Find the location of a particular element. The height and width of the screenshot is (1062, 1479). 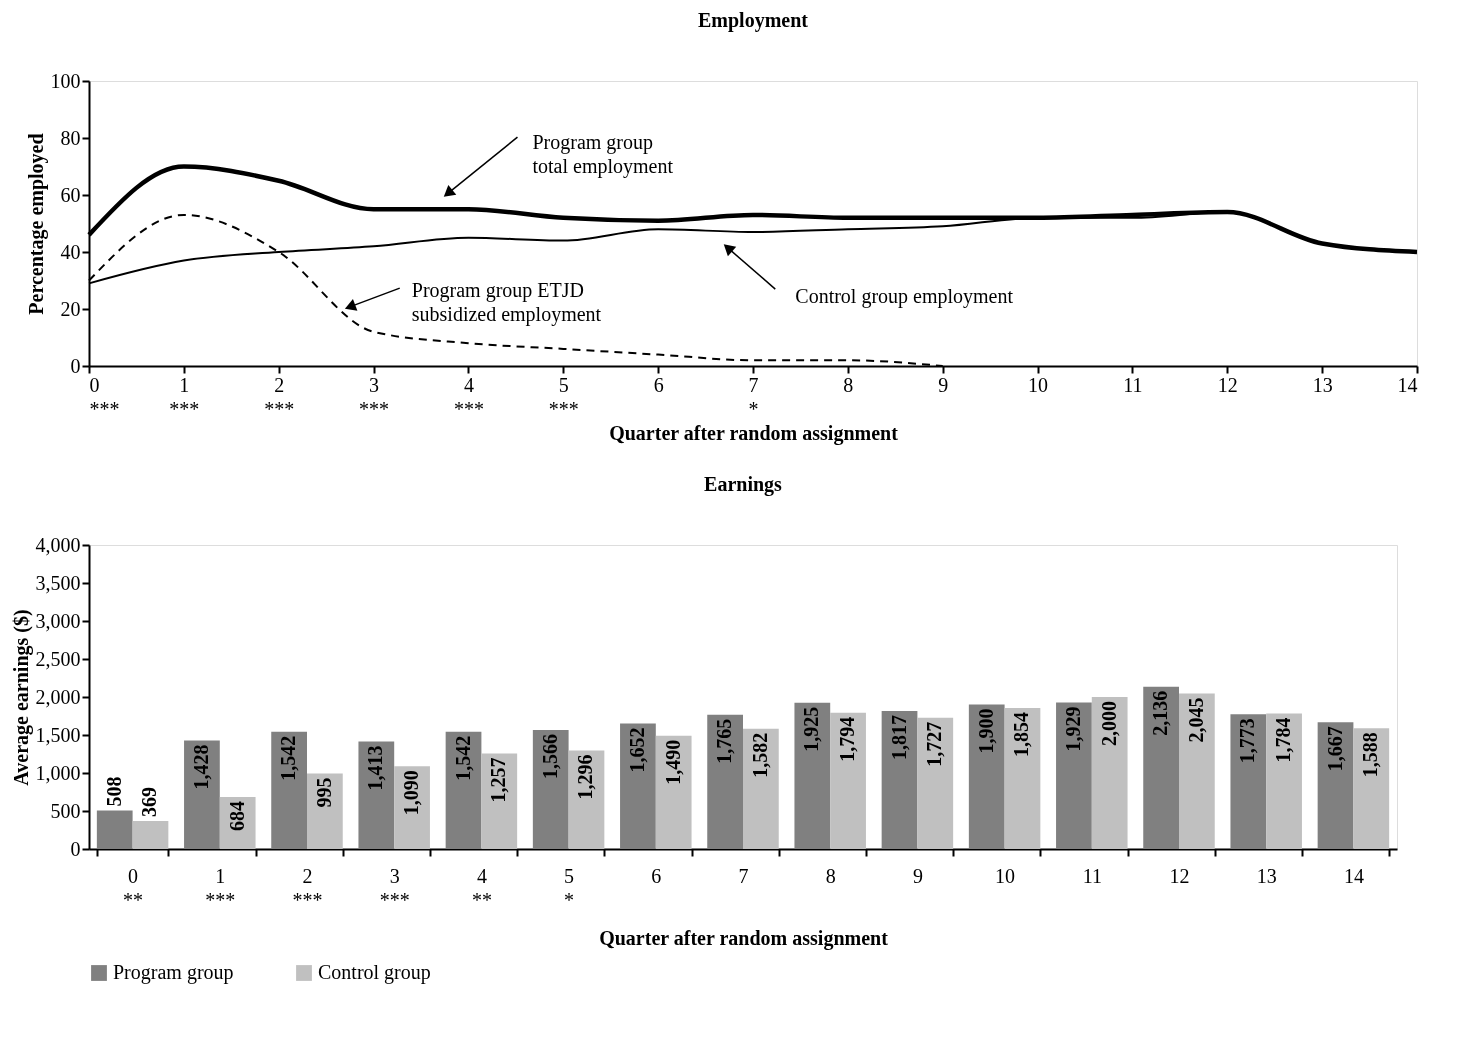

y-tick-label: 40 is located at coordinates (70, 251).